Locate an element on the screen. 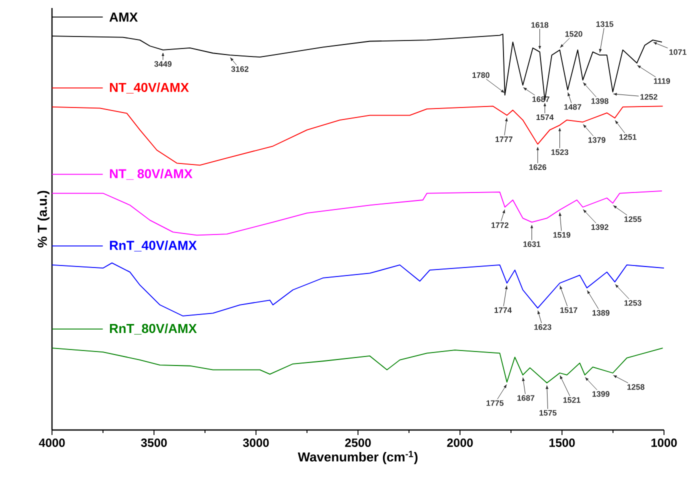 This screenshot has height=490, width=689. x-tick-label: 1500 is located at coordinates (562, 442).